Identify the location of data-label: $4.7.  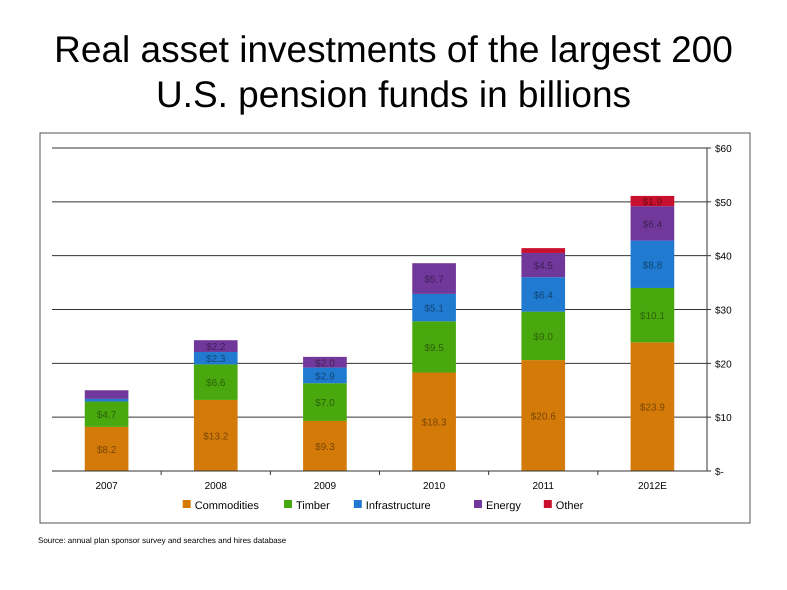
(106, 416).